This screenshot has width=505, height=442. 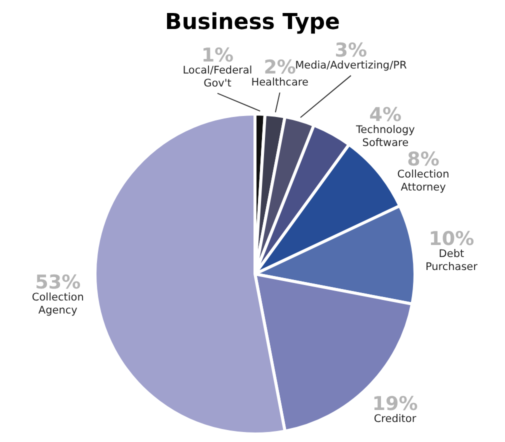 What do you see at coordinates (395, 404) in the screenshot?
I see `data-label: 19%` at bounding box center [395, 404].